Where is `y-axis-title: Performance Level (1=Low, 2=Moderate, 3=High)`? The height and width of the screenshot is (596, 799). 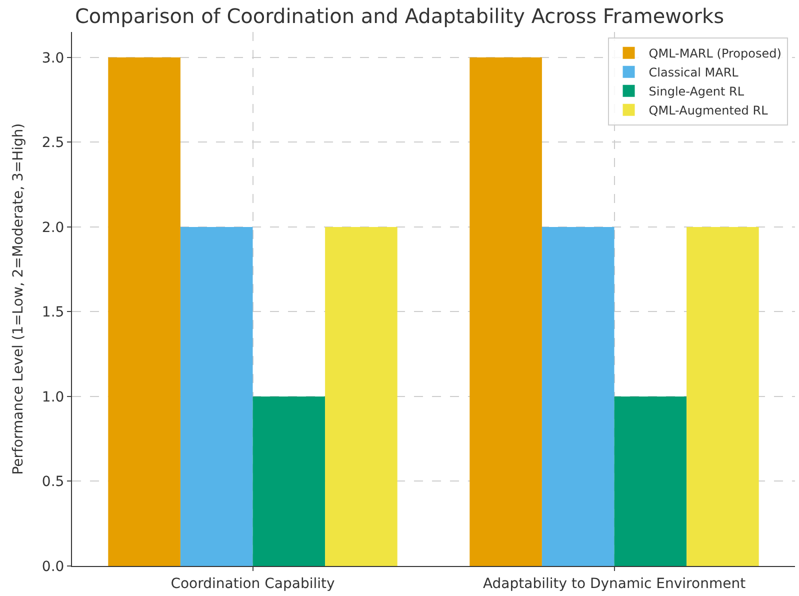
y-axis-title: Performance Level (1=Low, 2=Moderate, 3=High) is located at coordinates (18, 299).